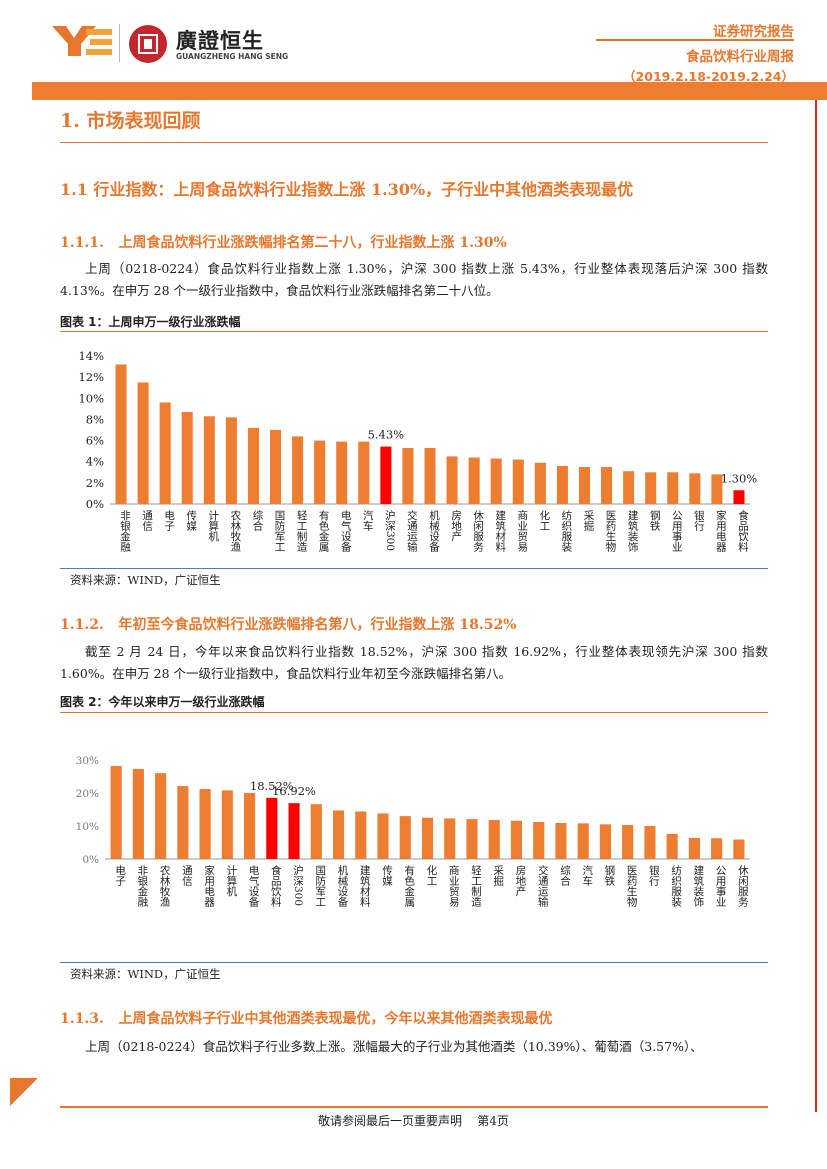 Image resolution: width=827 pixels, height=1169 pixels. I want to click on chart1-ytick: 14%, so click(91, 356).